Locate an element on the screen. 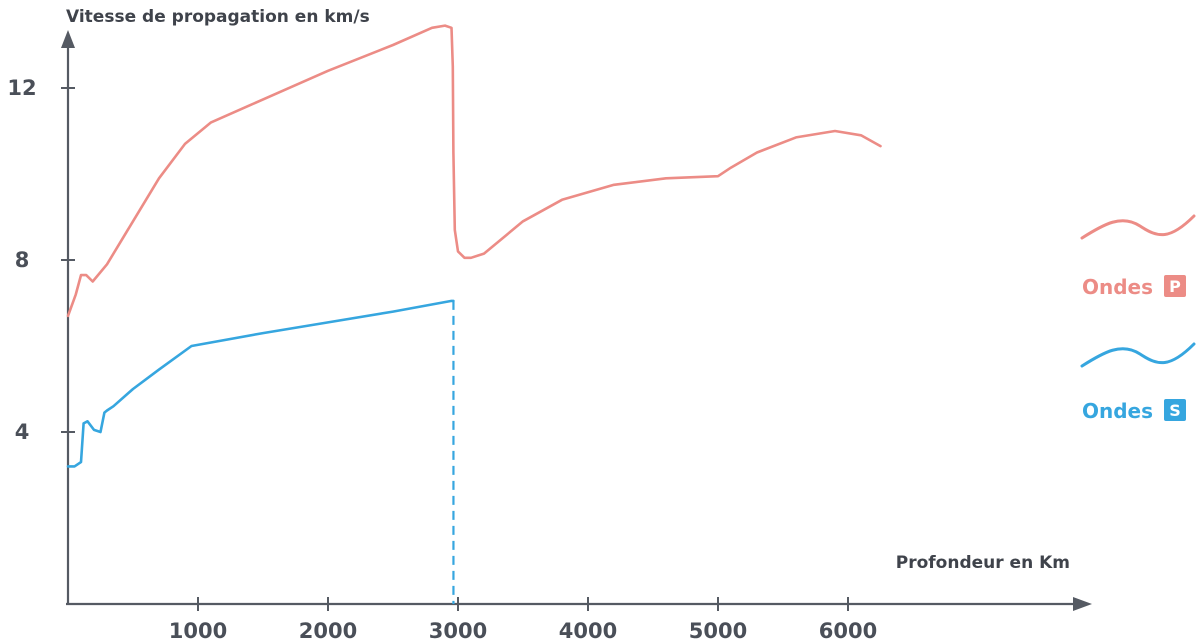 The image size is (1202, 644). x-tick-label-5000: 5000 is located at coordinates (718, 631).